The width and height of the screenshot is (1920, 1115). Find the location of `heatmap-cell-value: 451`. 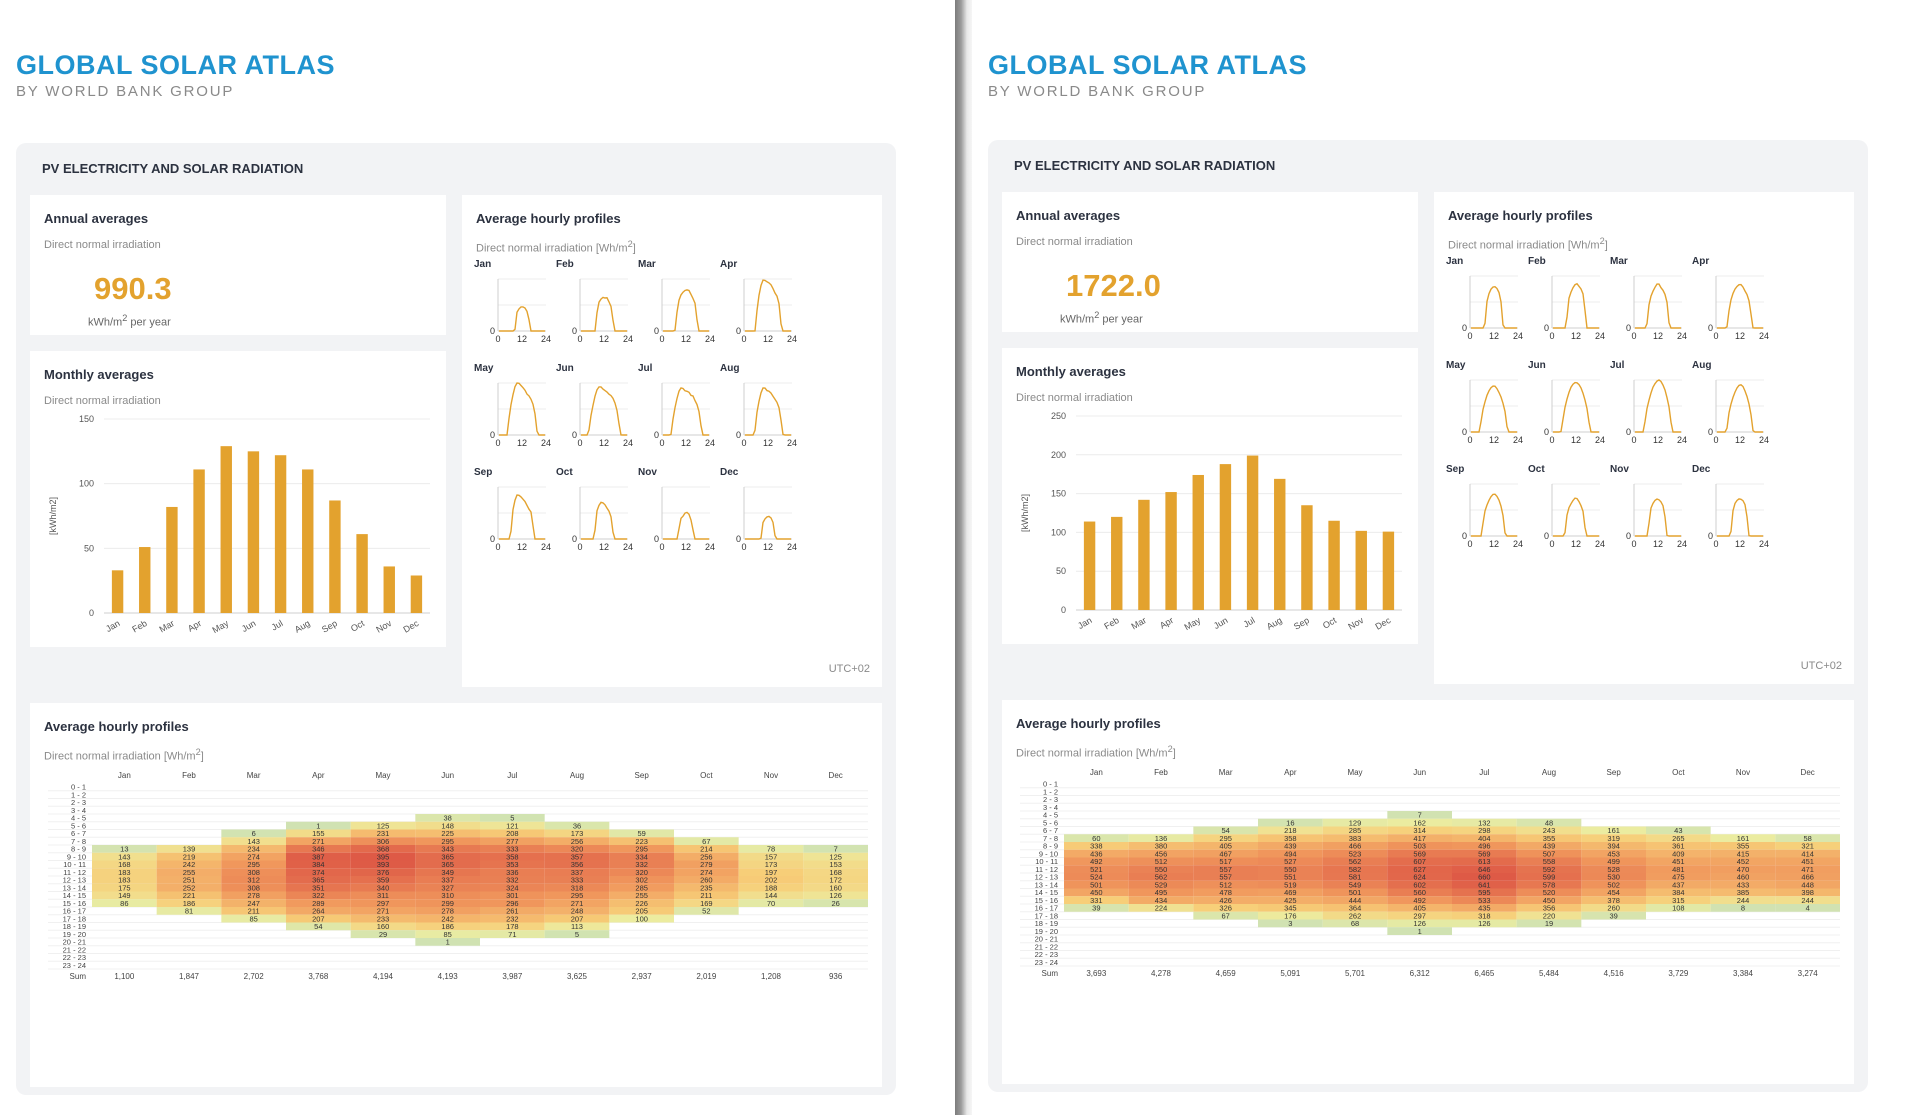

heatmap-cell-value: 451 is located at coordinates (1807, 861).